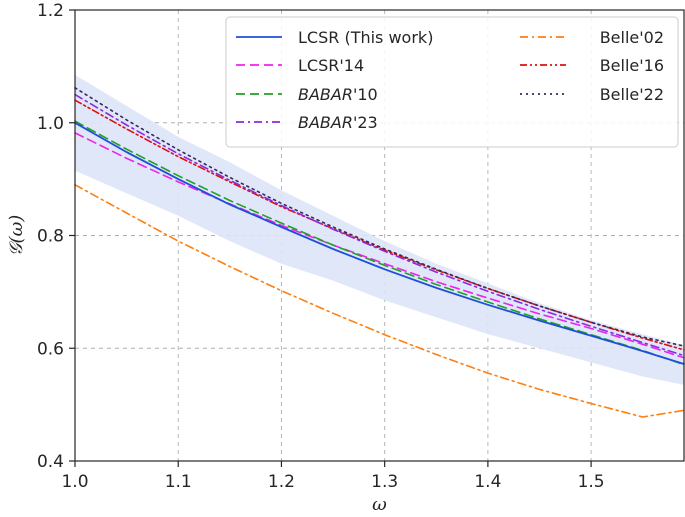  I want to click on x-tick-label: 1.4, so click(487, 482).